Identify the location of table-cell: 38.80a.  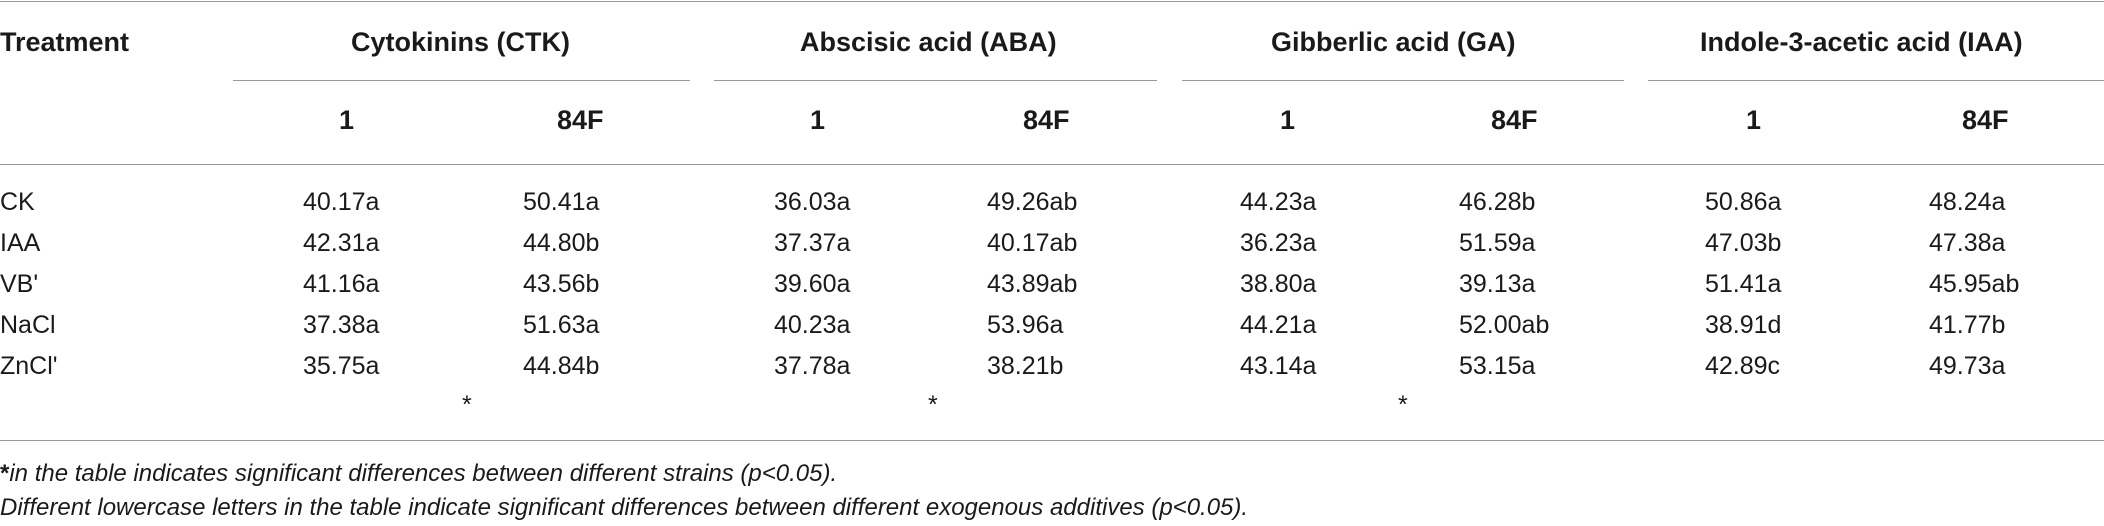
(1278, 284).